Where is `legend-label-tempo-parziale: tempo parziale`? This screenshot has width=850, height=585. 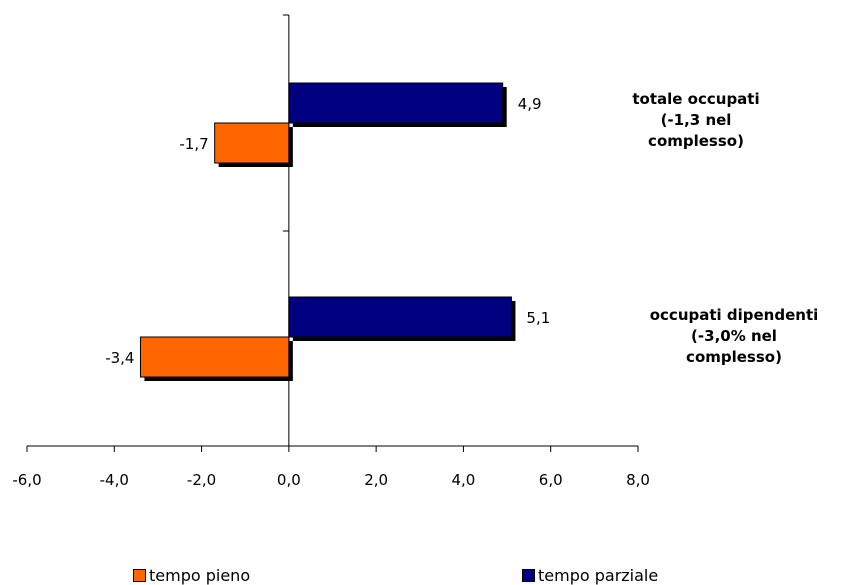 legend-label-tempo-parziale: tempo parziale is located at coordinates (598, 575).